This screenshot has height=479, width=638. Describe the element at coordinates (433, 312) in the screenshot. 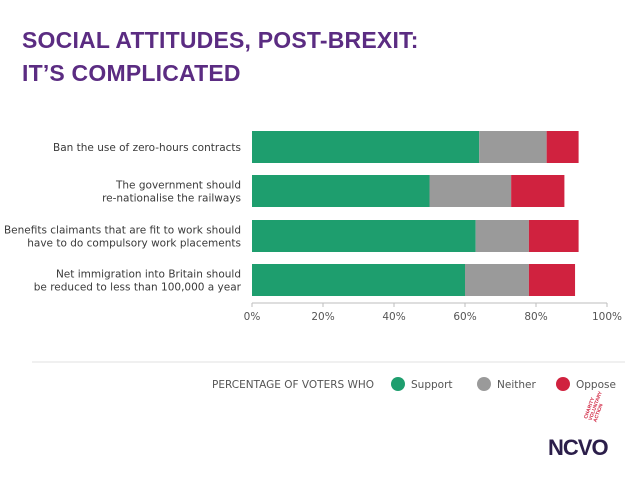

I see `x-axis: 0% 20% 40% 60% 80% 100%` at that location.